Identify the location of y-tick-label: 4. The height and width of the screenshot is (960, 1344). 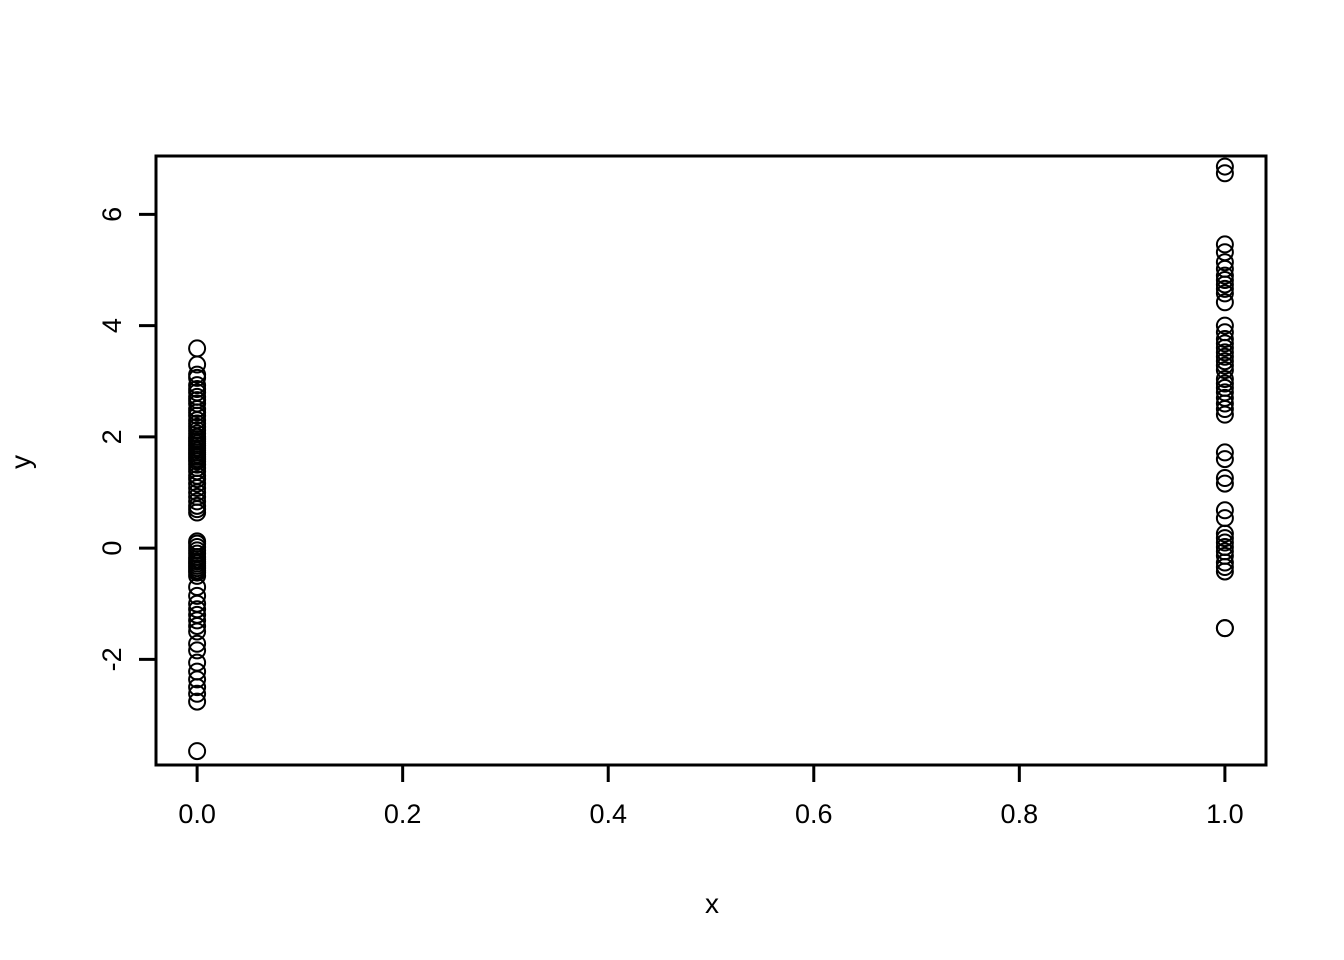
(112, 325).